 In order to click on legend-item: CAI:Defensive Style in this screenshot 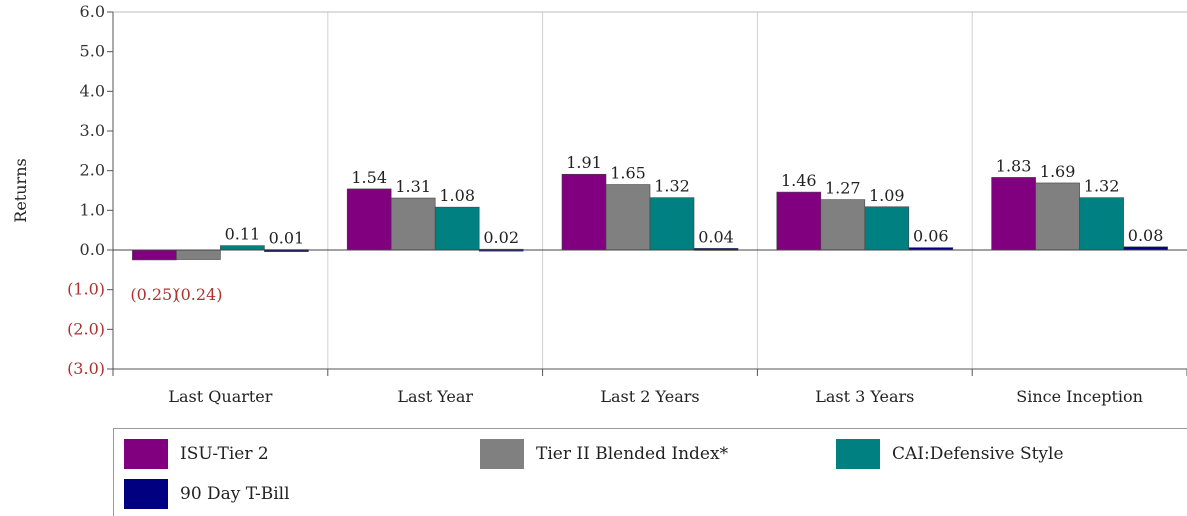, I will do `click(950, 454)`.